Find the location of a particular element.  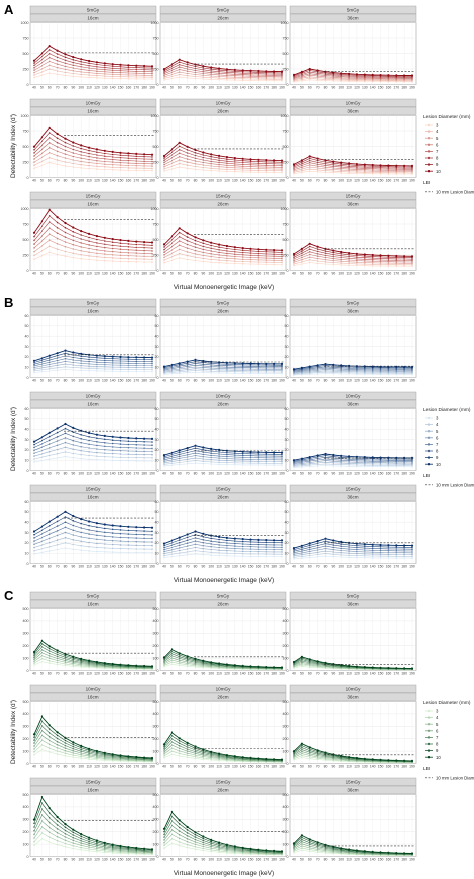

x-tick-label: 160 is located at coordinates (129, 381).